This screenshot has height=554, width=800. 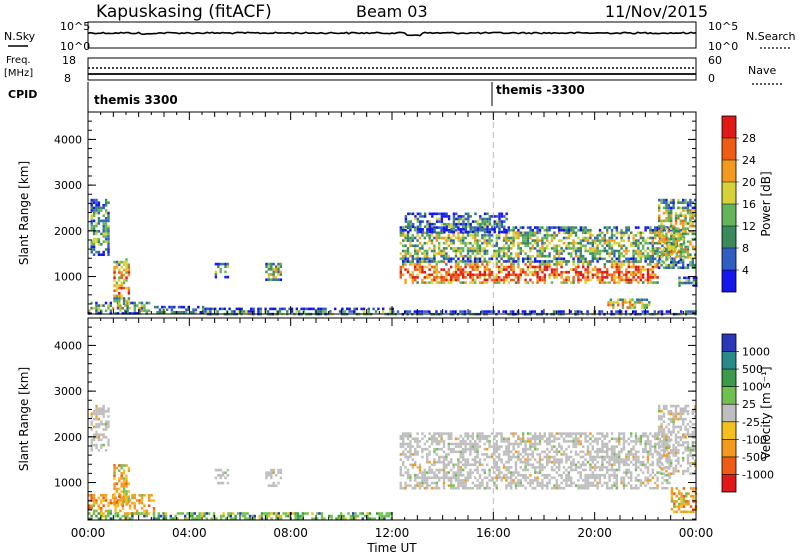 I want to click on cpid-label: CPID, so click(x=22, y=94).